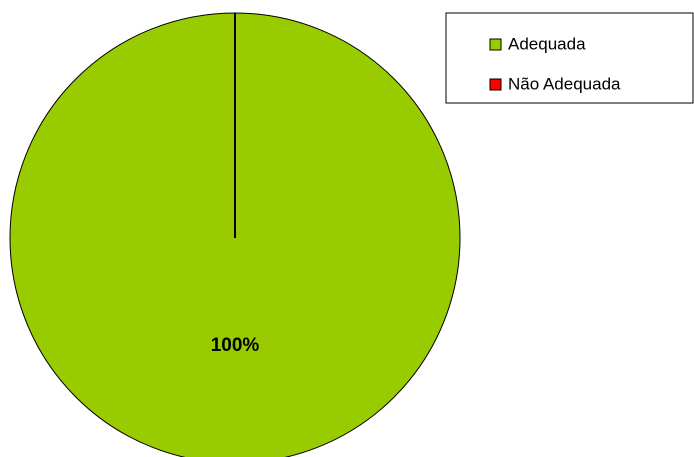  Describe the element at coordinates (235, 345) in the screenshot. I see `data-label: 100%` at that location.